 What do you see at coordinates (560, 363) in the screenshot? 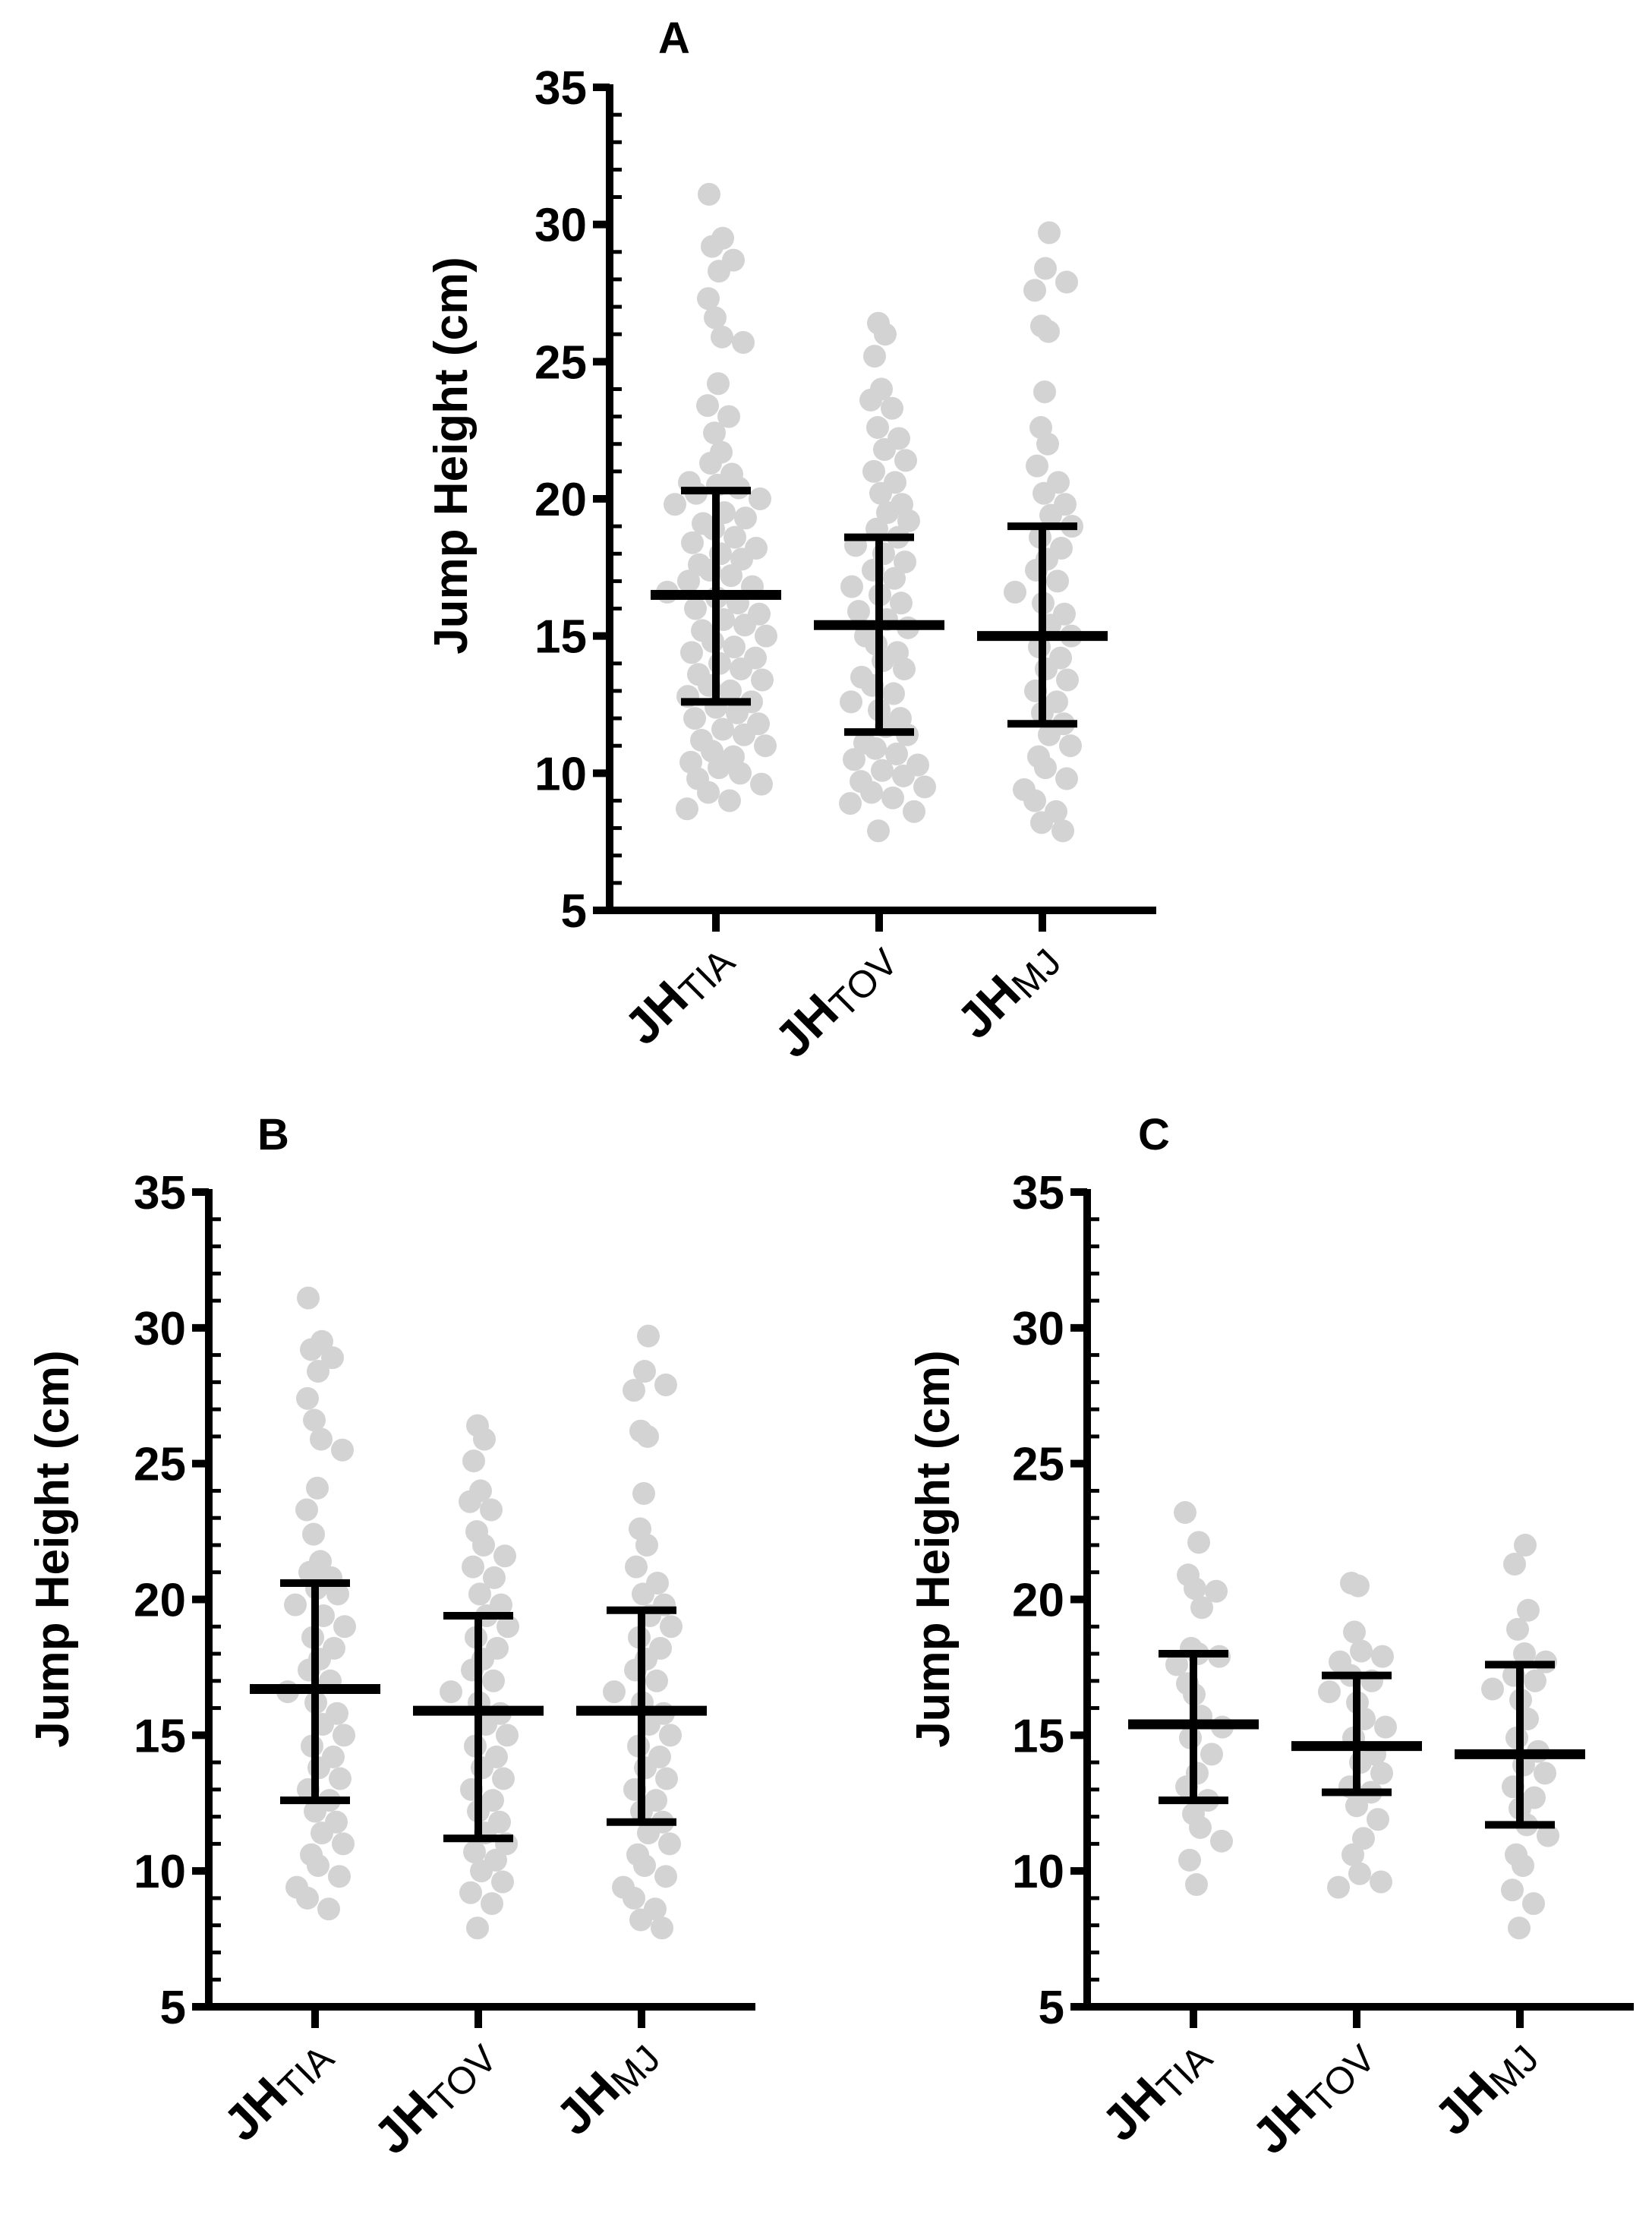
I see `y-tick-label: 25` at bounding box center [560, 363].